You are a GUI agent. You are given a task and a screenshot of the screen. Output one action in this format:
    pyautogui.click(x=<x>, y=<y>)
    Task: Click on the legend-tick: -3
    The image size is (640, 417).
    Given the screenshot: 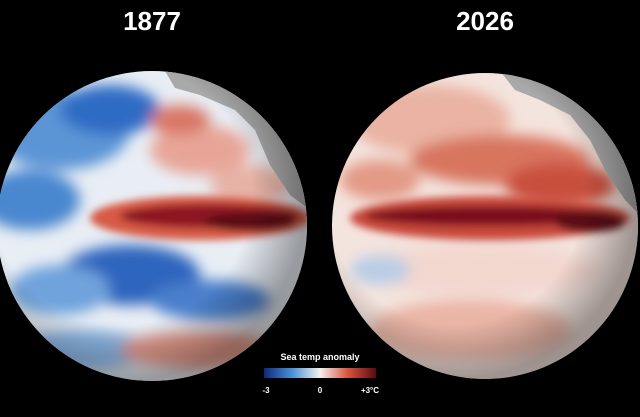 What is the action you would take?
    pyautogui.click(x=266, y=390)
    